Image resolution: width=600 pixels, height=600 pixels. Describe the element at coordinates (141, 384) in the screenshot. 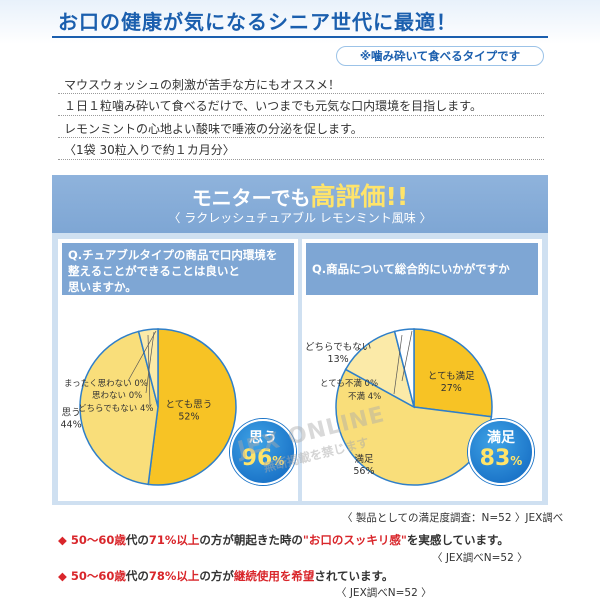

I see `slice-value-strongly-disagree: 0%` at that location.